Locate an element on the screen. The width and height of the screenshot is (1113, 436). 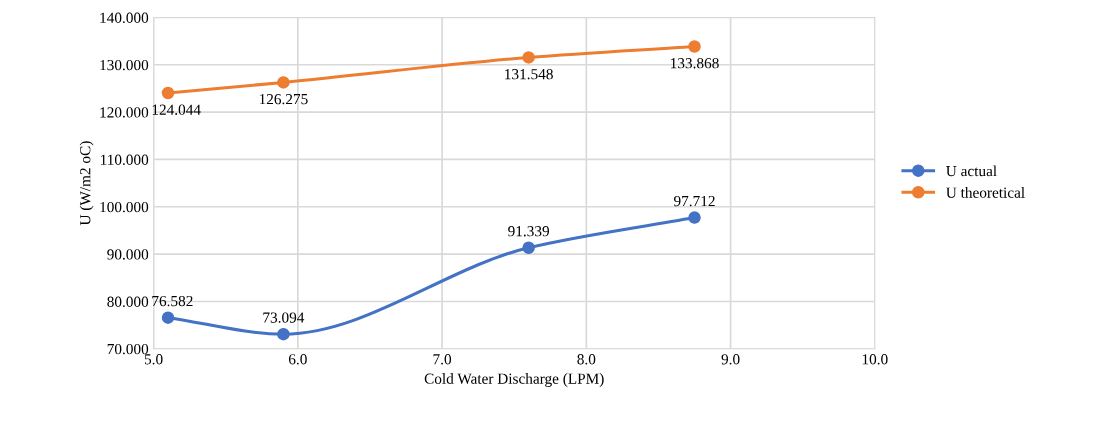
x-tick-label: 9.0 is located at coordinates (730, 359).